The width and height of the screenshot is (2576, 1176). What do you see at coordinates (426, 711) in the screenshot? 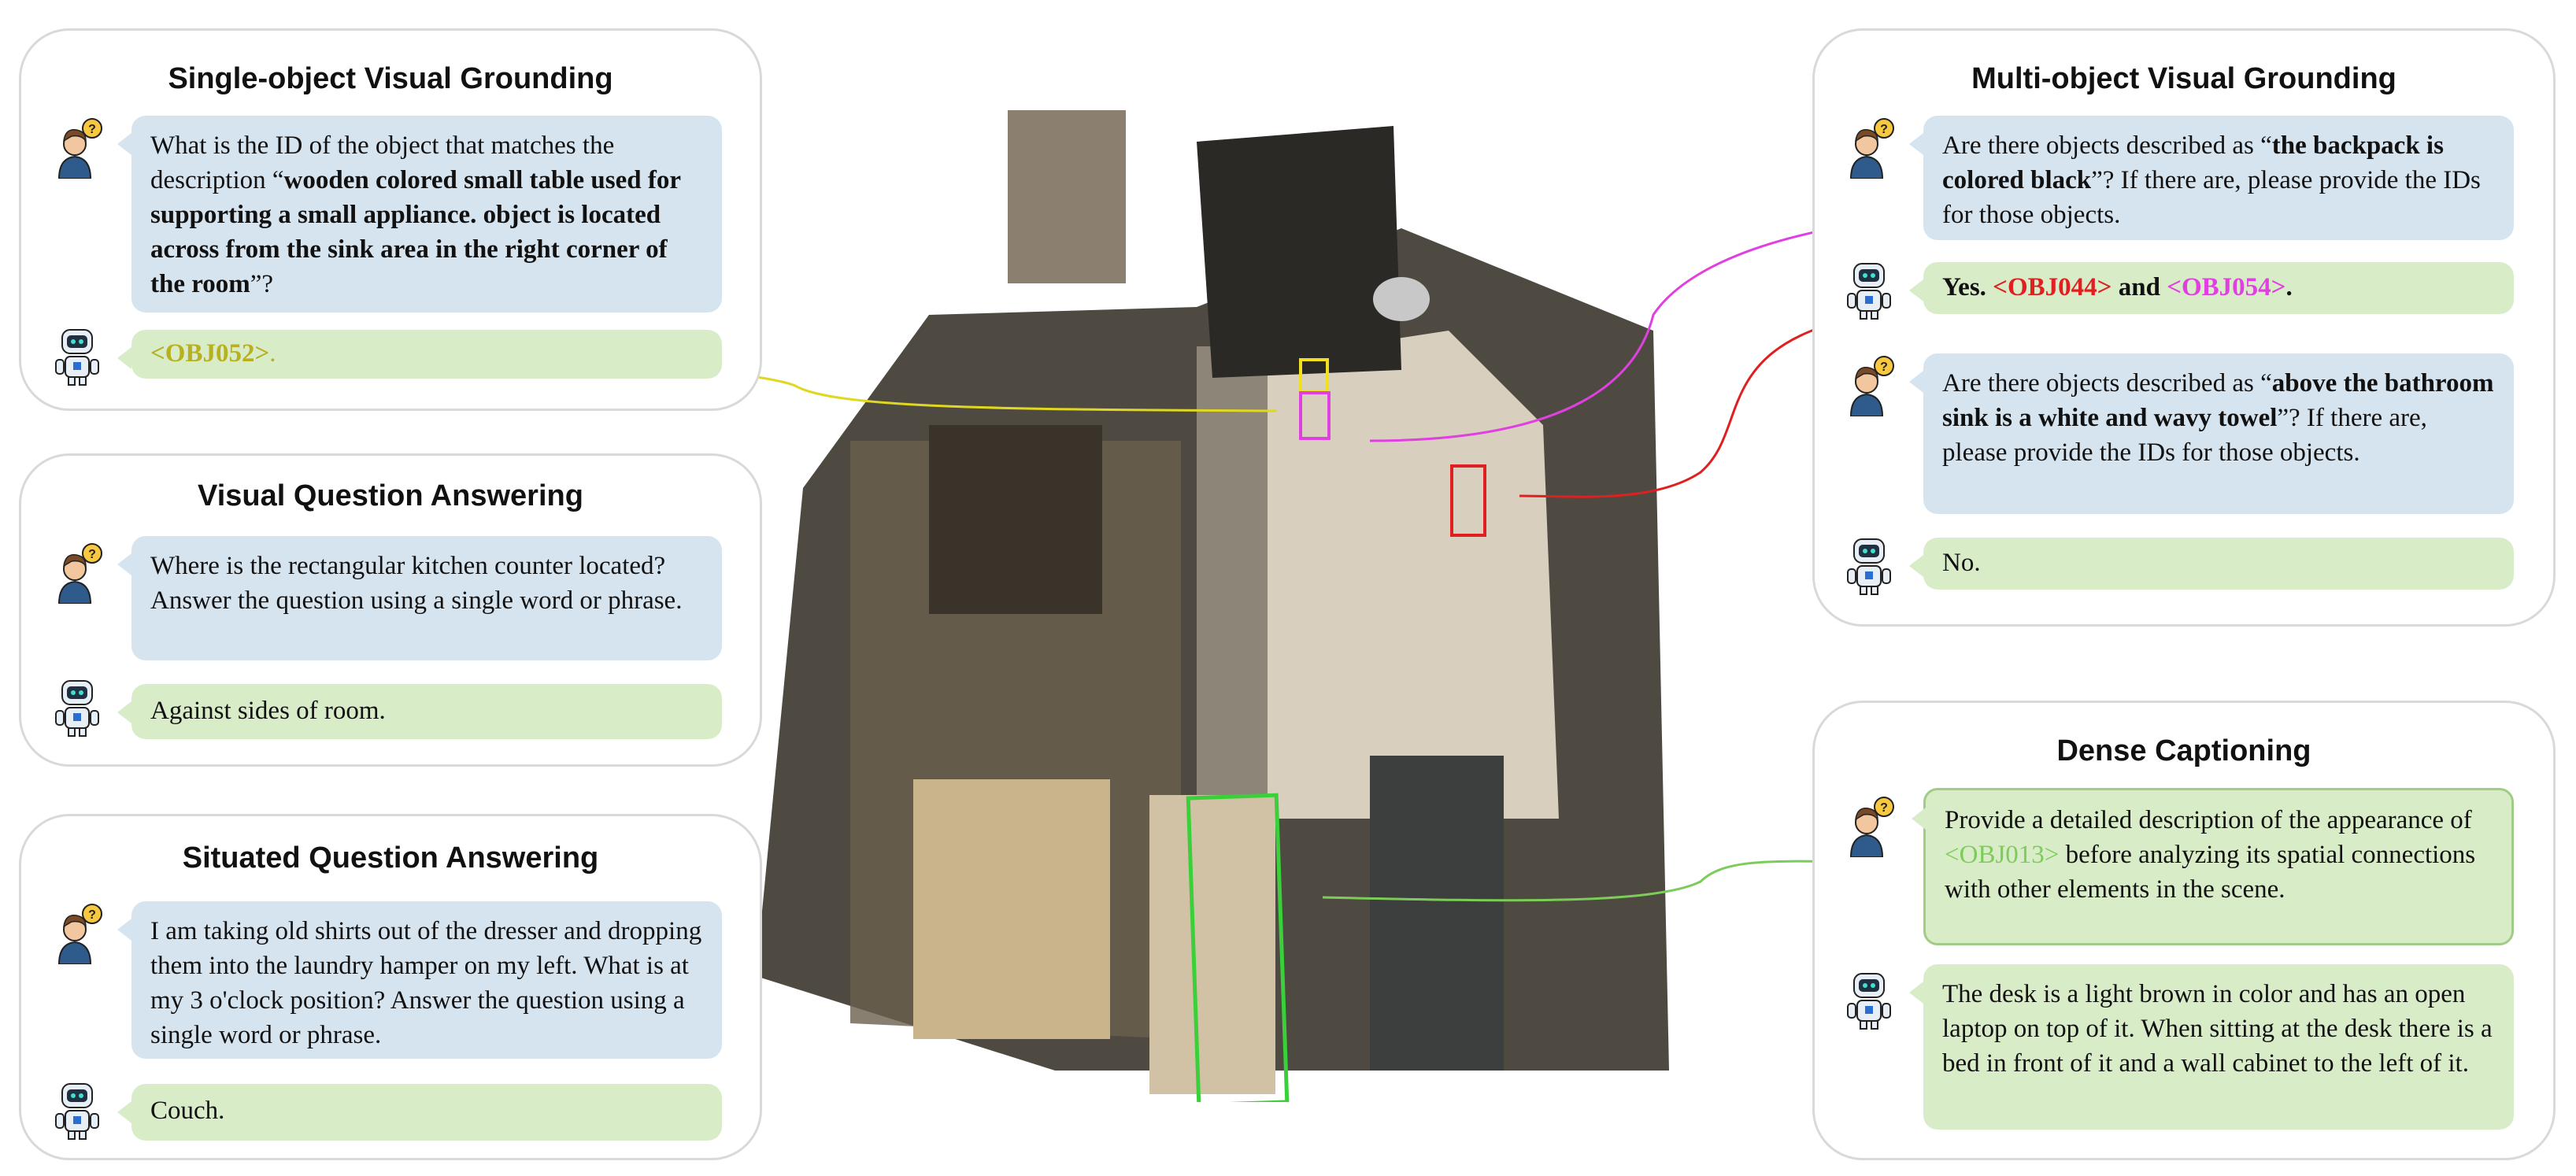
I see `answer-bubble: Against sides of room.` at bounding box center [426, 711].